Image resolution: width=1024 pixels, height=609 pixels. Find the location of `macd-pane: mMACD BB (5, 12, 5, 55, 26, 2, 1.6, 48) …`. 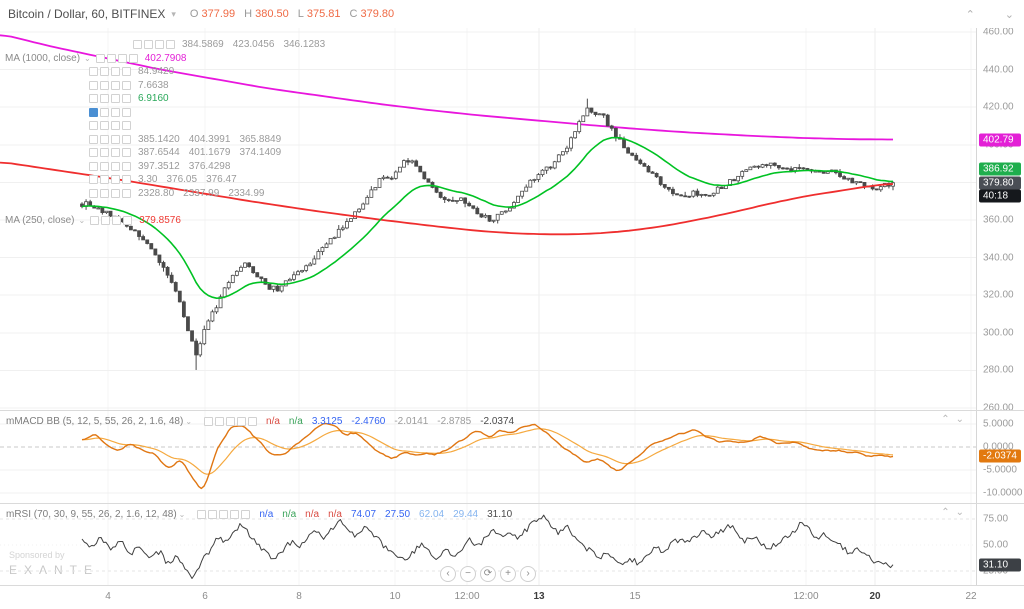

macd-pane: mMACD BB (5, 12, 5, 55, 26, 2, 1.6, 48) … is located at coordinates (488, 457).